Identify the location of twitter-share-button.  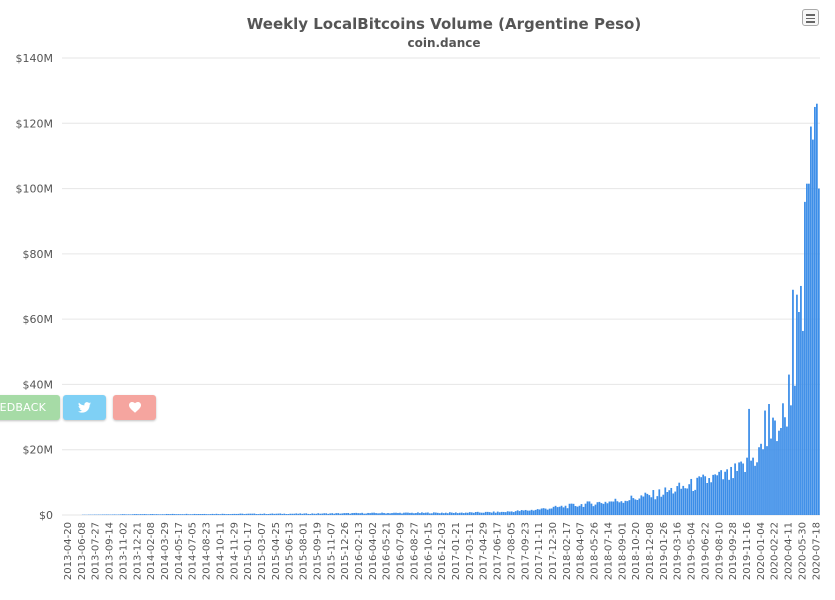
(84, 407).